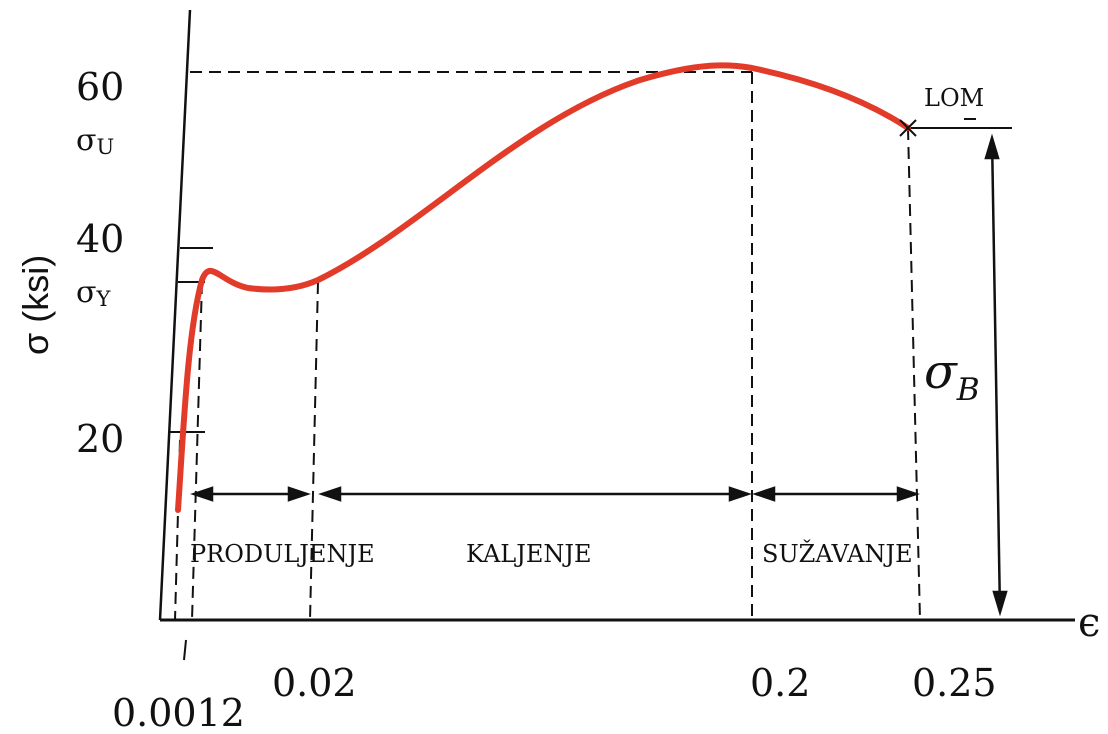 This screenshot has height=734, width=1108. Describe the element at coordinates (185, 650) in the screenshot. I see `x-tick-0.0012` at that location.